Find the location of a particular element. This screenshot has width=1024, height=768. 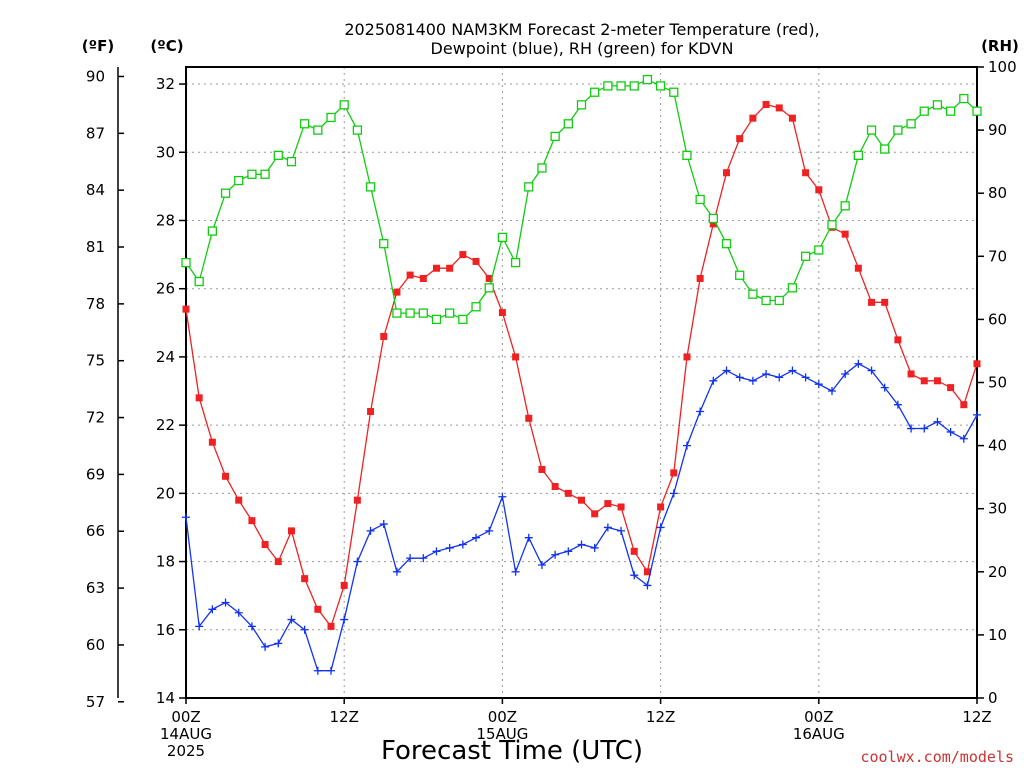

fahrenheit-tick-label: 66 is located at coordinates (95, 531).